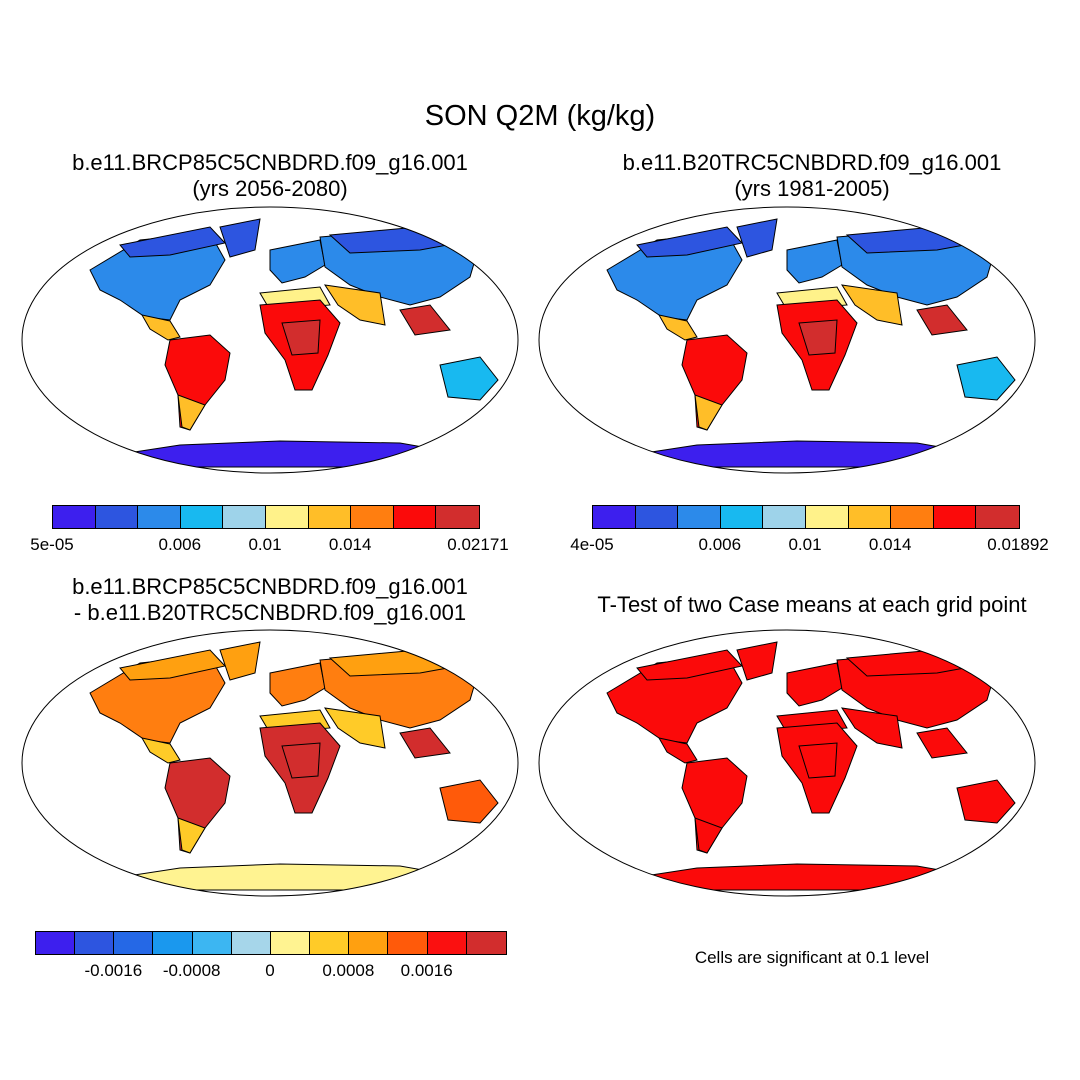  Describe the element at coordinates (1018, 544) in the screenshot. I see `colorbar-tick-label: 0.01892` at that location.